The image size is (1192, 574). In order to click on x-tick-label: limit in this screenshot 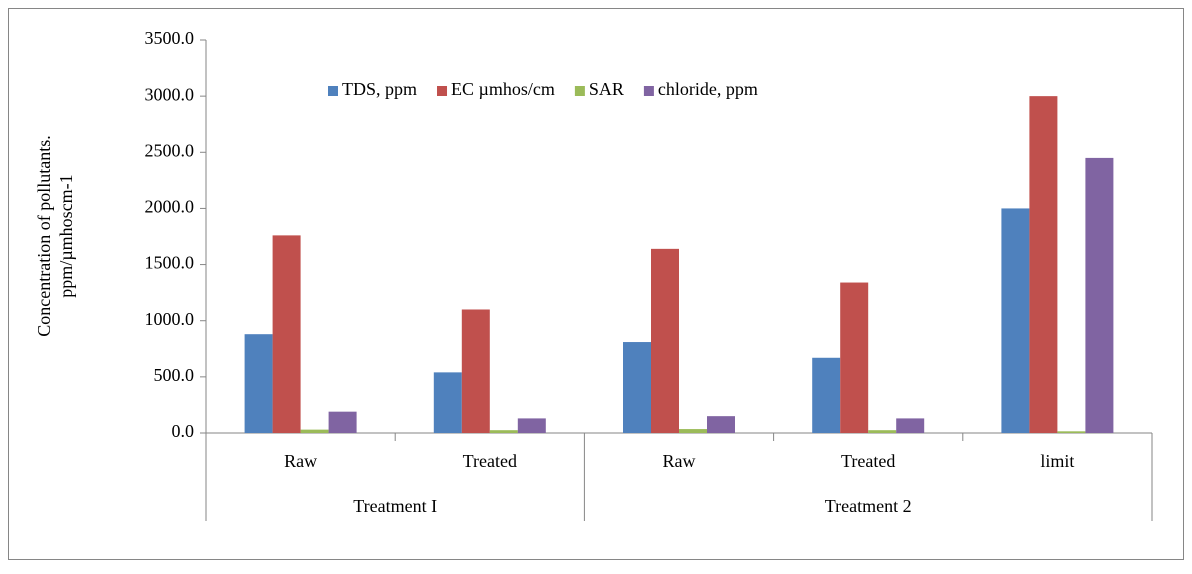, I will do `click(1057, 461)`.